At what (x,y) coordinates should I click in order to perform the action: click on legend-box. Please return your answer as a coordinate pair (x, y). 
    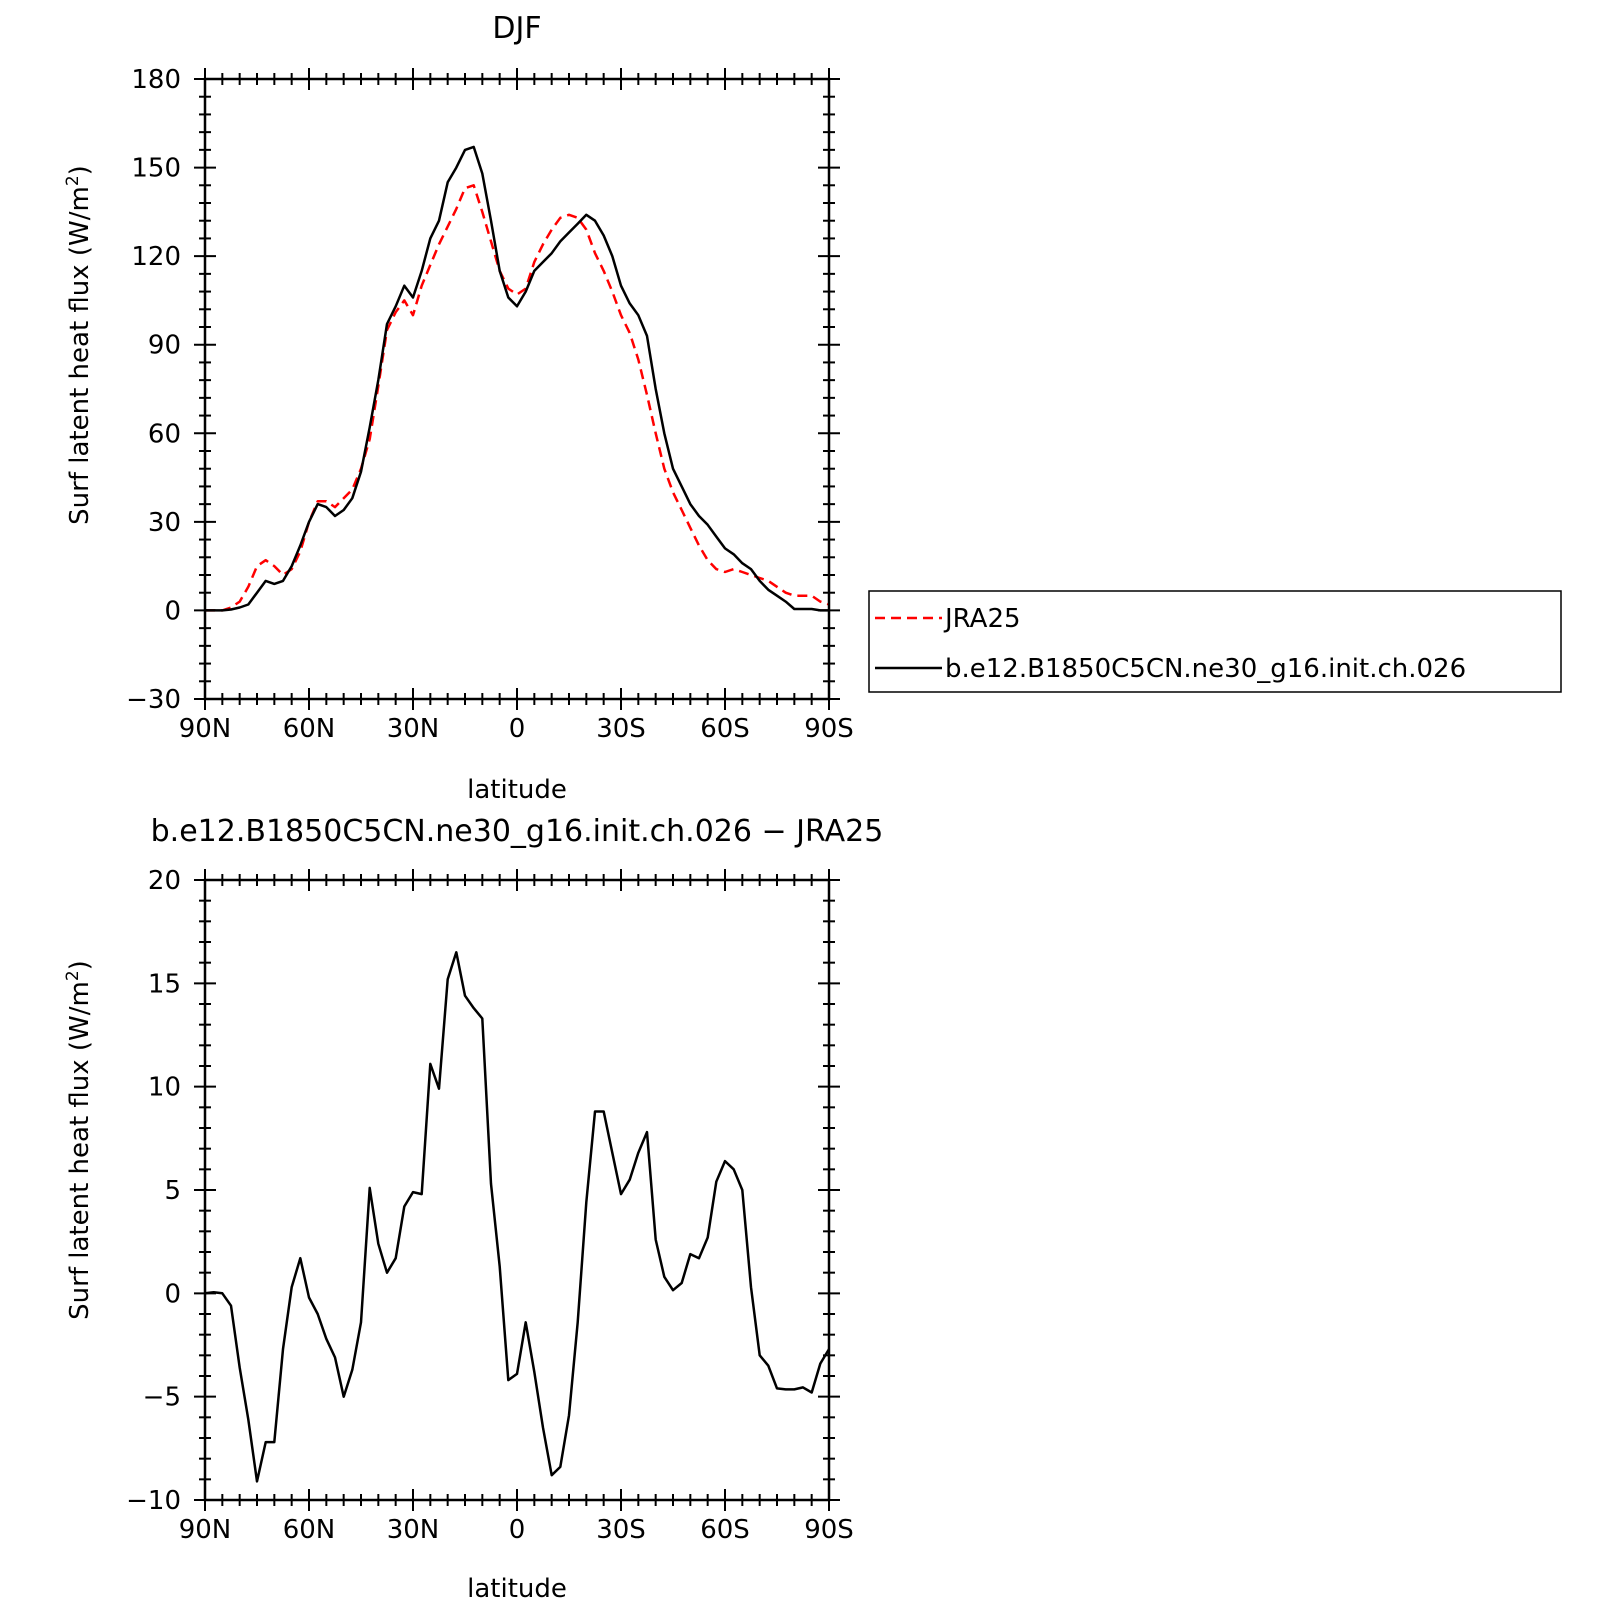
    Looking at the image, I should click on (1215, 641).